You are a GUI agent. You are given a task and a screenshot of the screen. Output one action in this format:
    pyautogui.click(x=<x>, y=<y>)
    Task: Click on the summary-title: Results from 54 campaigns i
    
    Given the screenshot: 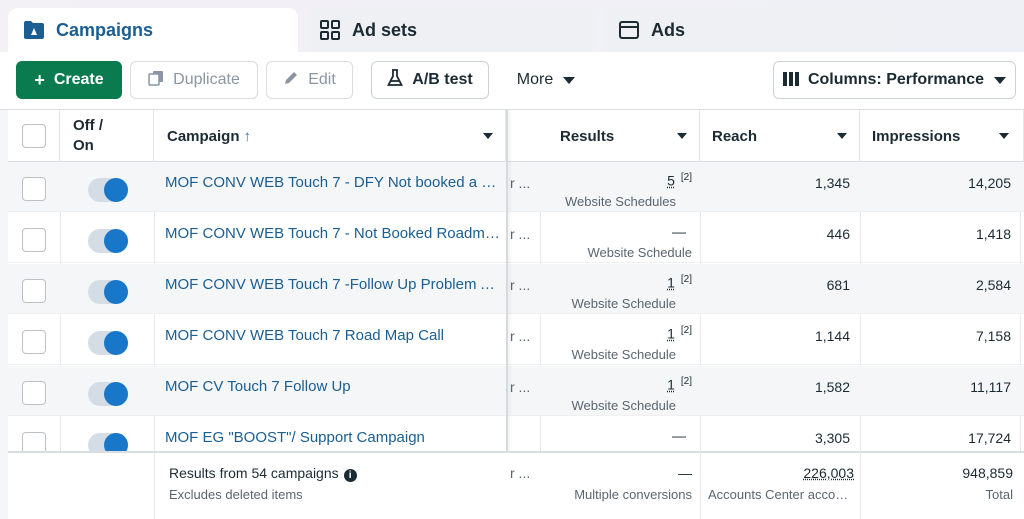 What is the action you would take?
    pyautogui.click(x=263, y=473)
    